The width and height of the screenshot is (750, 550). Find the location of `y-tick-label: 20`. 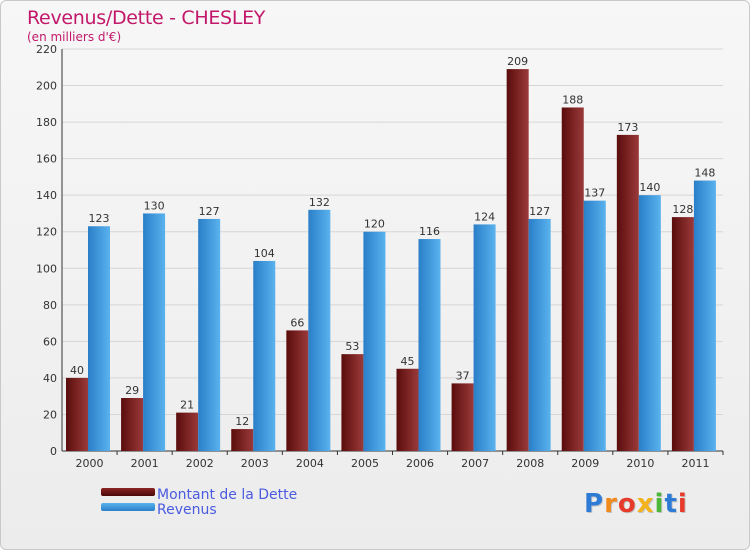

y-tick-label: 20 is located at coordinates (50, 414).